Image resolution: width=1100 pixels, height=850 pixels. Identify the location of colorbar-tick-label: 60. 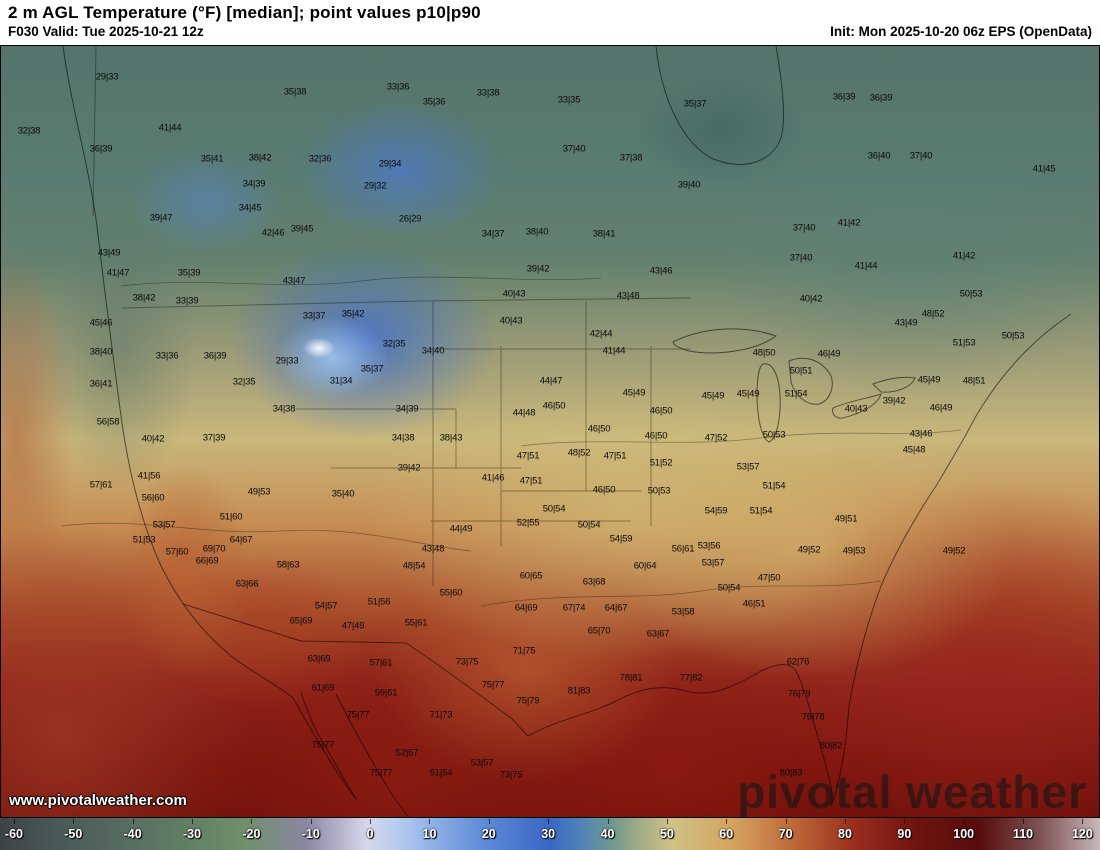
(726, 834).